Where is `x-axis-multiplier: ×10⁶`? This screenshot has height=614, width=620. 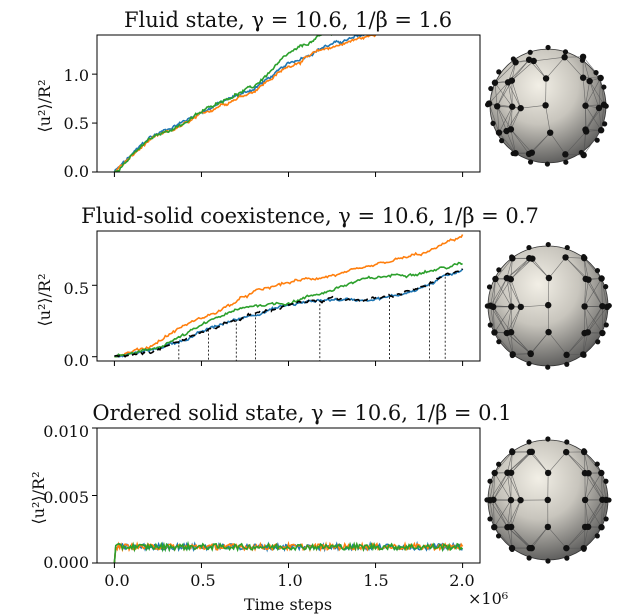 x-axis-multiplier: ×10⁶ is located at coordinates (488, 598).